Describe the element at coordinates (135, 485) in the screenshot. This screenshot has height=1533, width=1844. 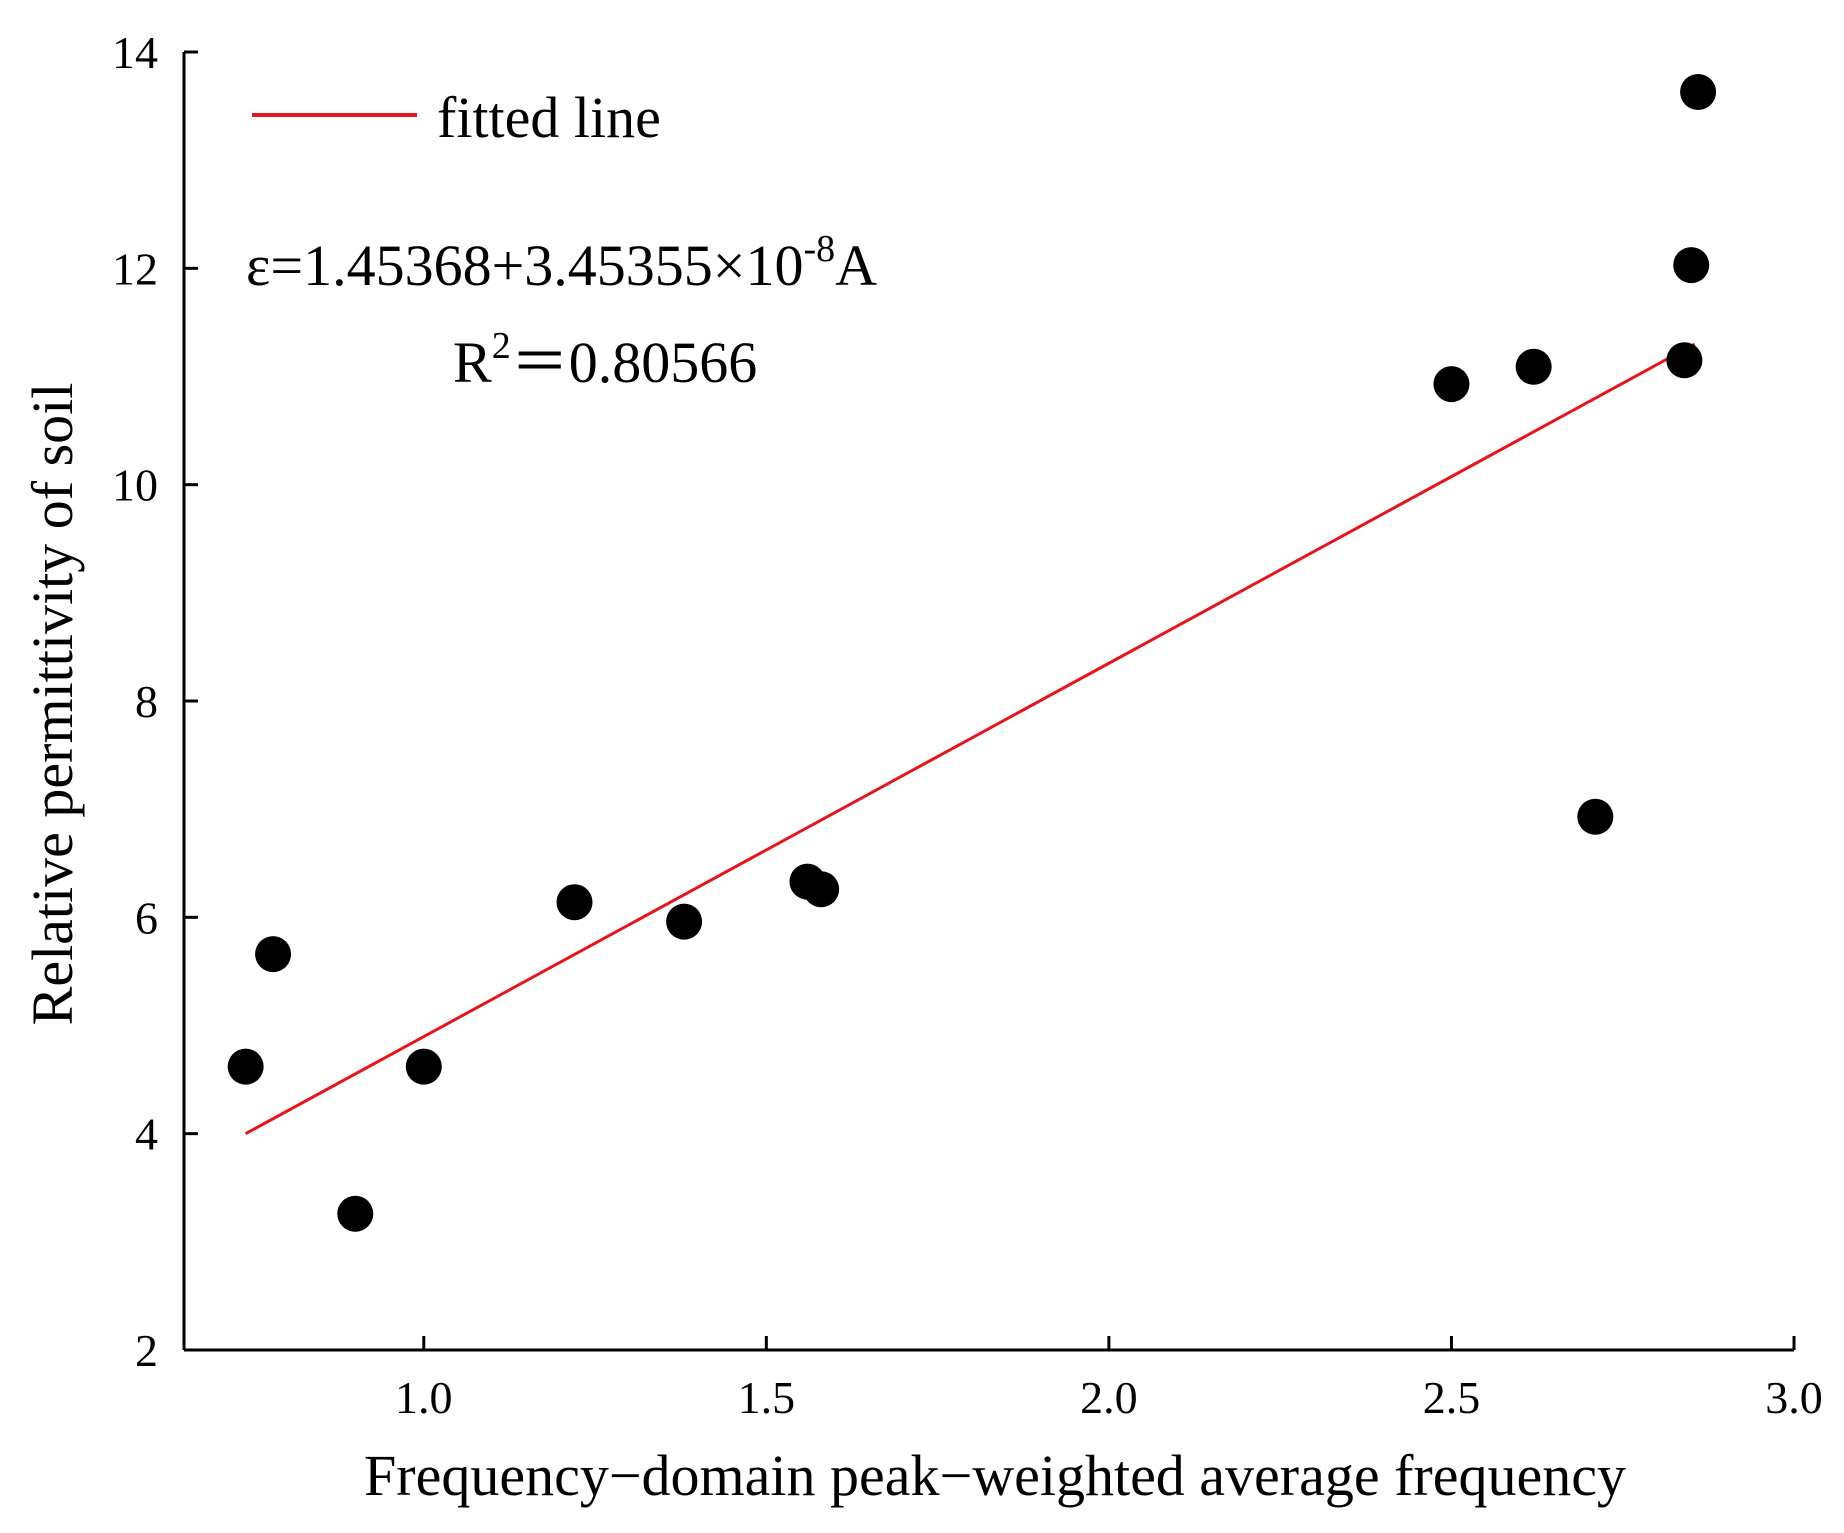
I see `y-tick-label: 10` at that location.